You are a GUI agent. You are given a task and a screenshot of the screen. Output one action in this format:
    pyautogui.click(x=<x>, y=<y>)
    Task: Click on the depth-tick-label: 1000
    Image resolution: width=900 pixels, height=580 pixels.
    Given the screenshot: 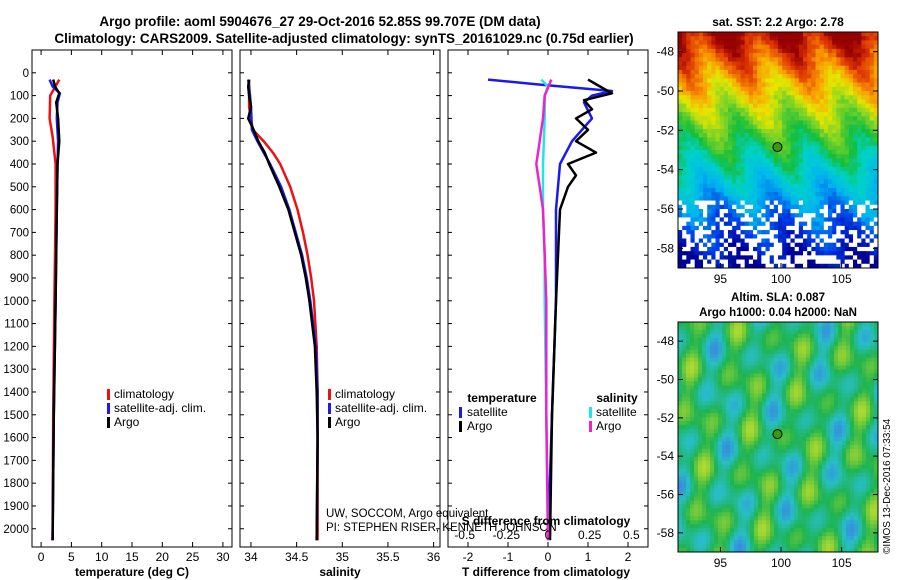 What is the action you would take?
    pyautogui.click(x=16, y=302)
    